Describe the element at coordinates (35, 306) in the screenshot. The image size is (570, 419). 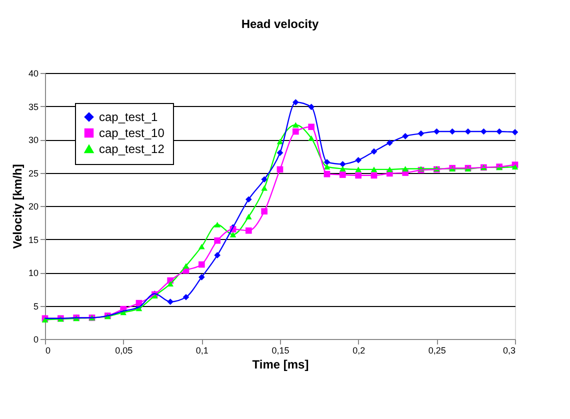
I see `y-tick-label: 5` at that location.